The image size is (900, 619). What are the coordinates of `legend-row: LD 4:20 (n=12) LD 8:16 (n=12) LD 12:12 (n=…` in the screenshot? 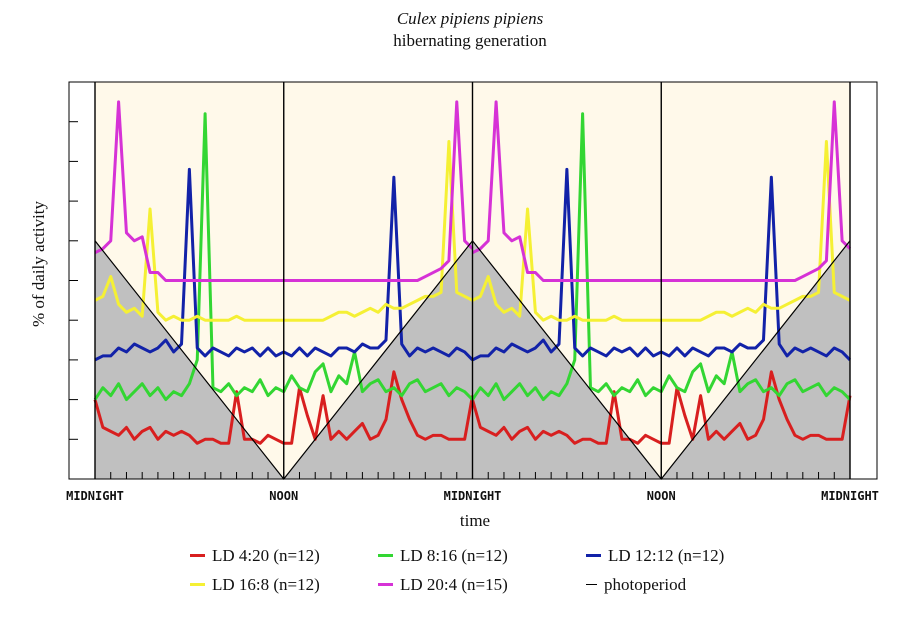 It's located at (510, 555).